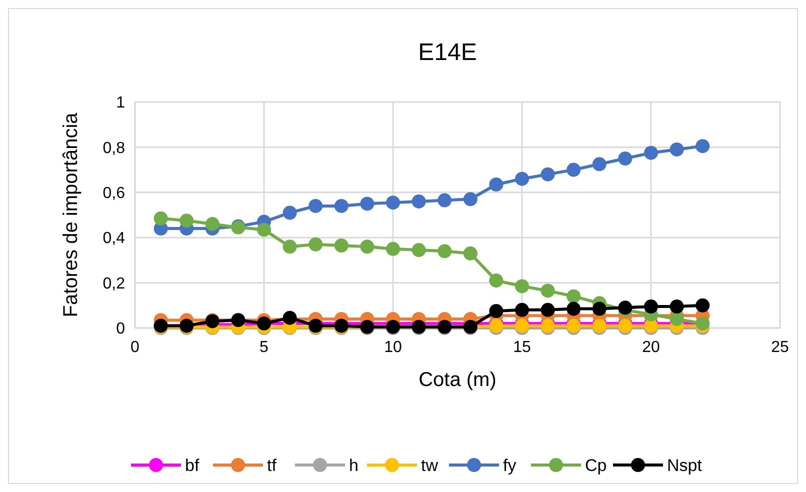 This screenshot has width=806, height=492. What do you see at coordinates (114, 239) in the screenshot?
I see `y-tick-label: 0,4` at bounding box center [114, 239].